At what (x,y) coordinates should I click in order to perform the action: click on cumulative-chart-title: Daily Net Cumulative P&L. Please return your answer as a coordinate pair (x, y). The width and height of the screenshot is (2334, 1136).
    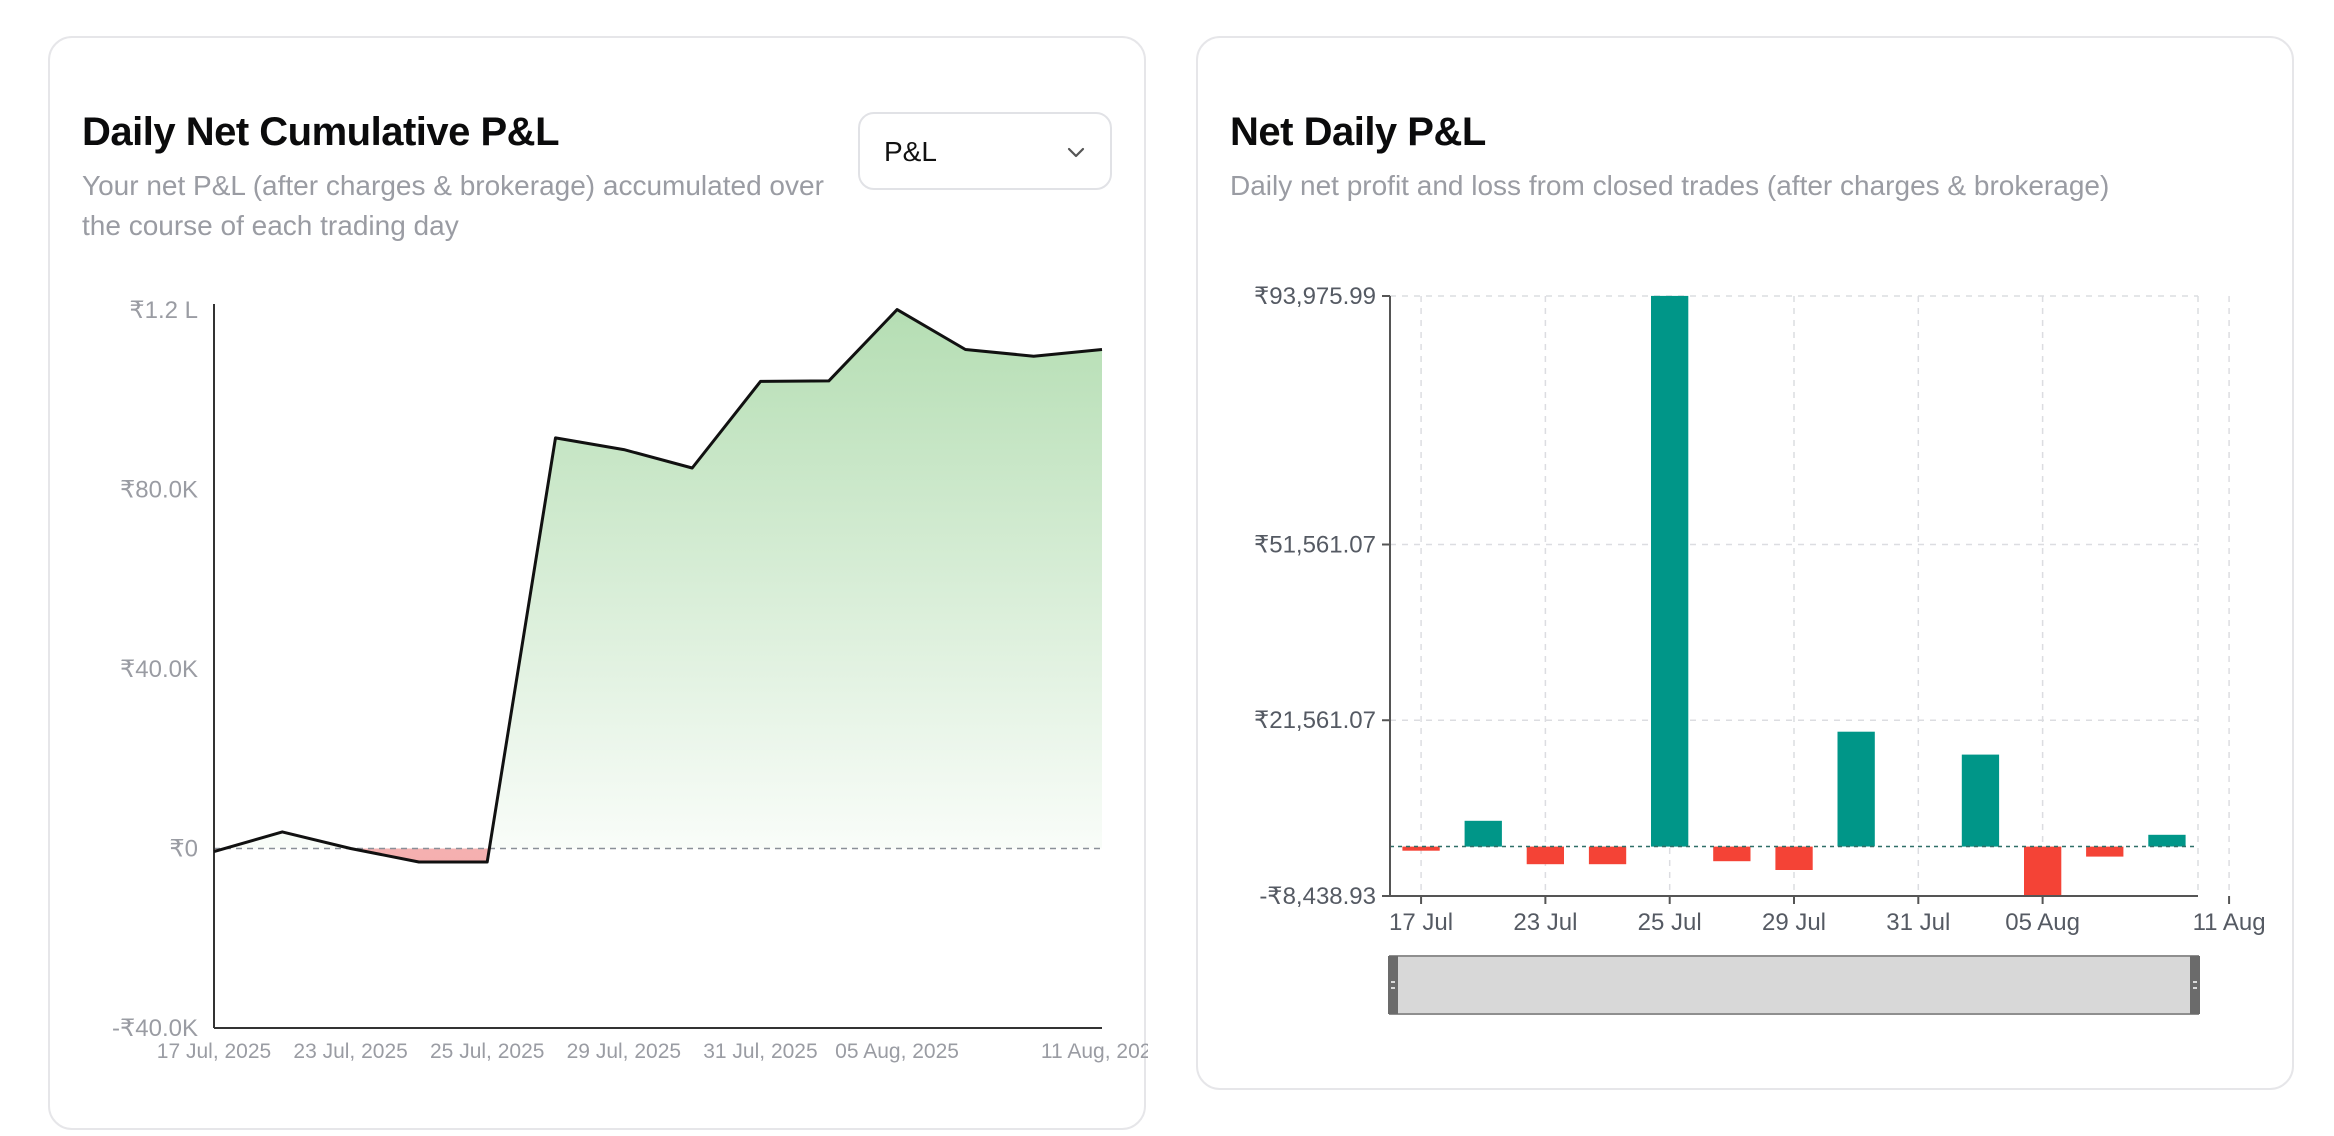
    Looking at the image, I should click on (321, 132).